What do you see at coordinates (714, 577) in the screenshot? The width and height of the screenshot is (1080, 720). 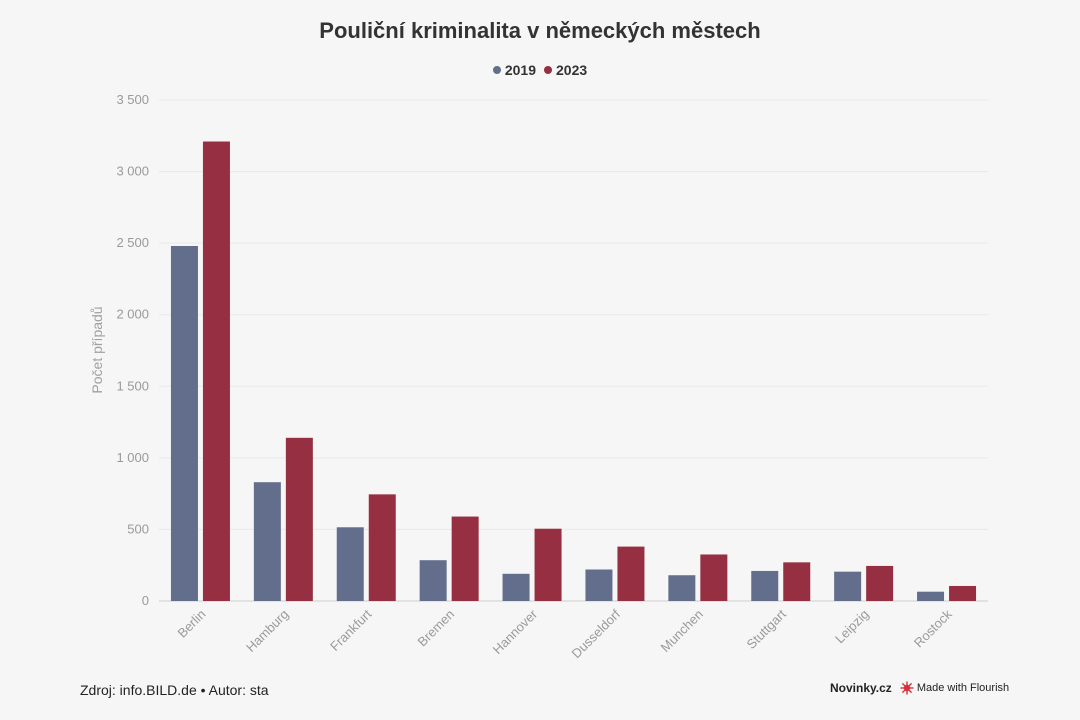 I see `bar-2023-munchen` at bounding box center [714, 577].